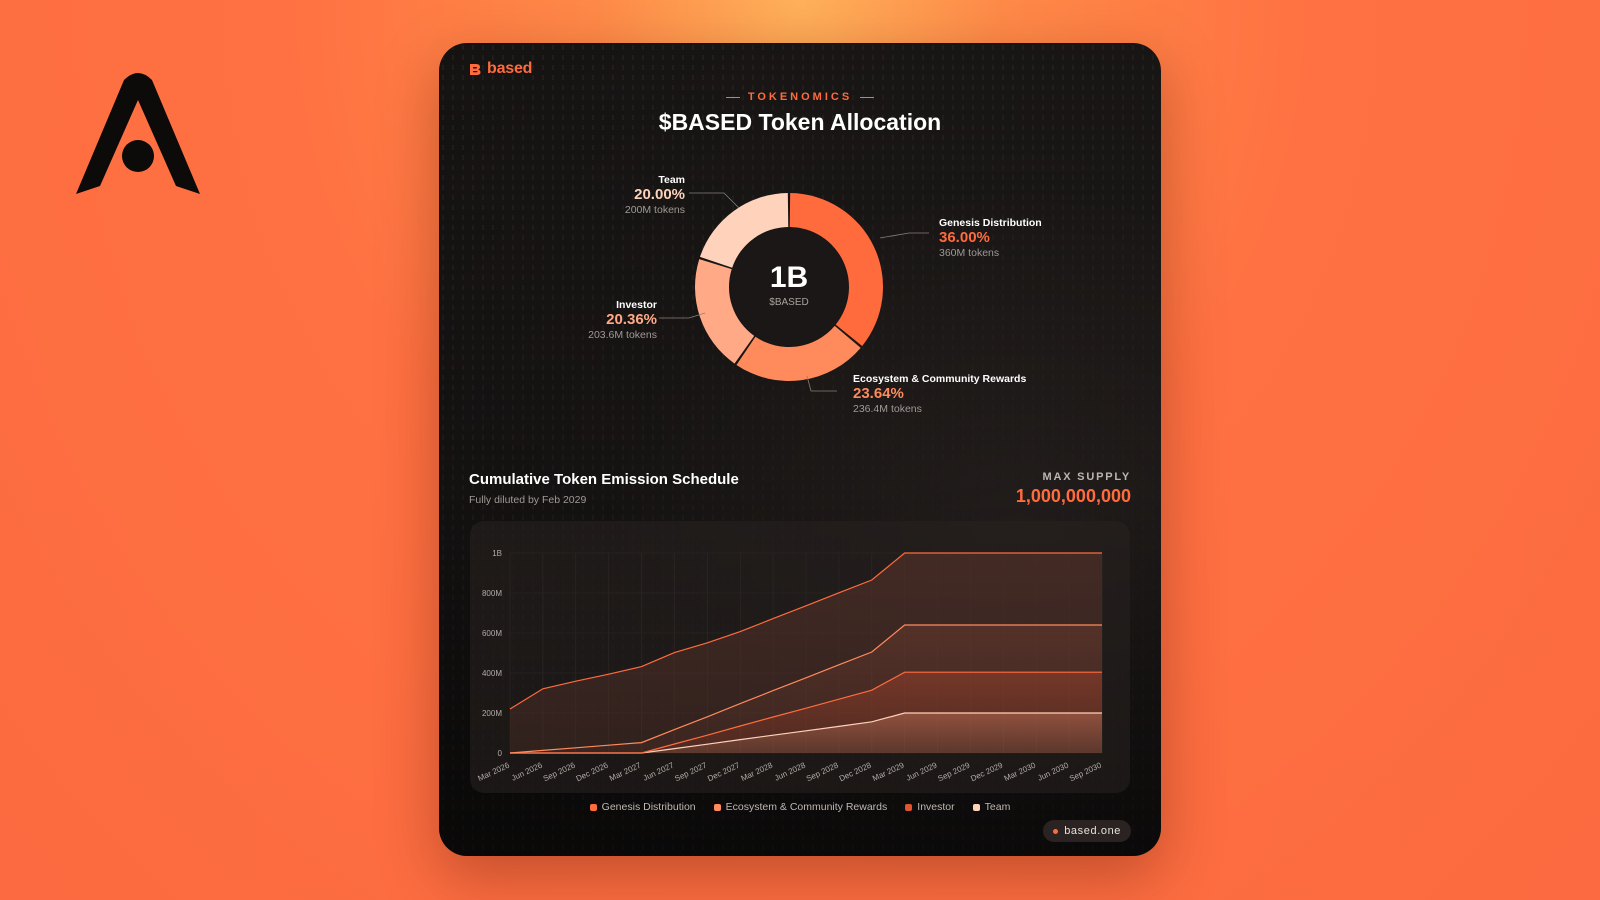 This screenshot has height=900, width=1600. What do you see at coordinates (559, 771) in the screenshot?
I see `x-tick-label: Sep 2026` at bounding box center [559, 771].